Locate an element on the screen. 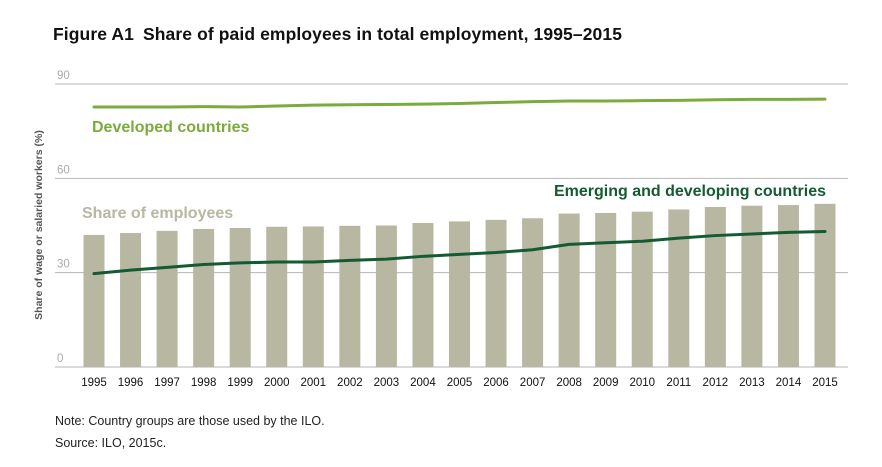  x-tick-label: 2000 is located at coordinates (277, 383).